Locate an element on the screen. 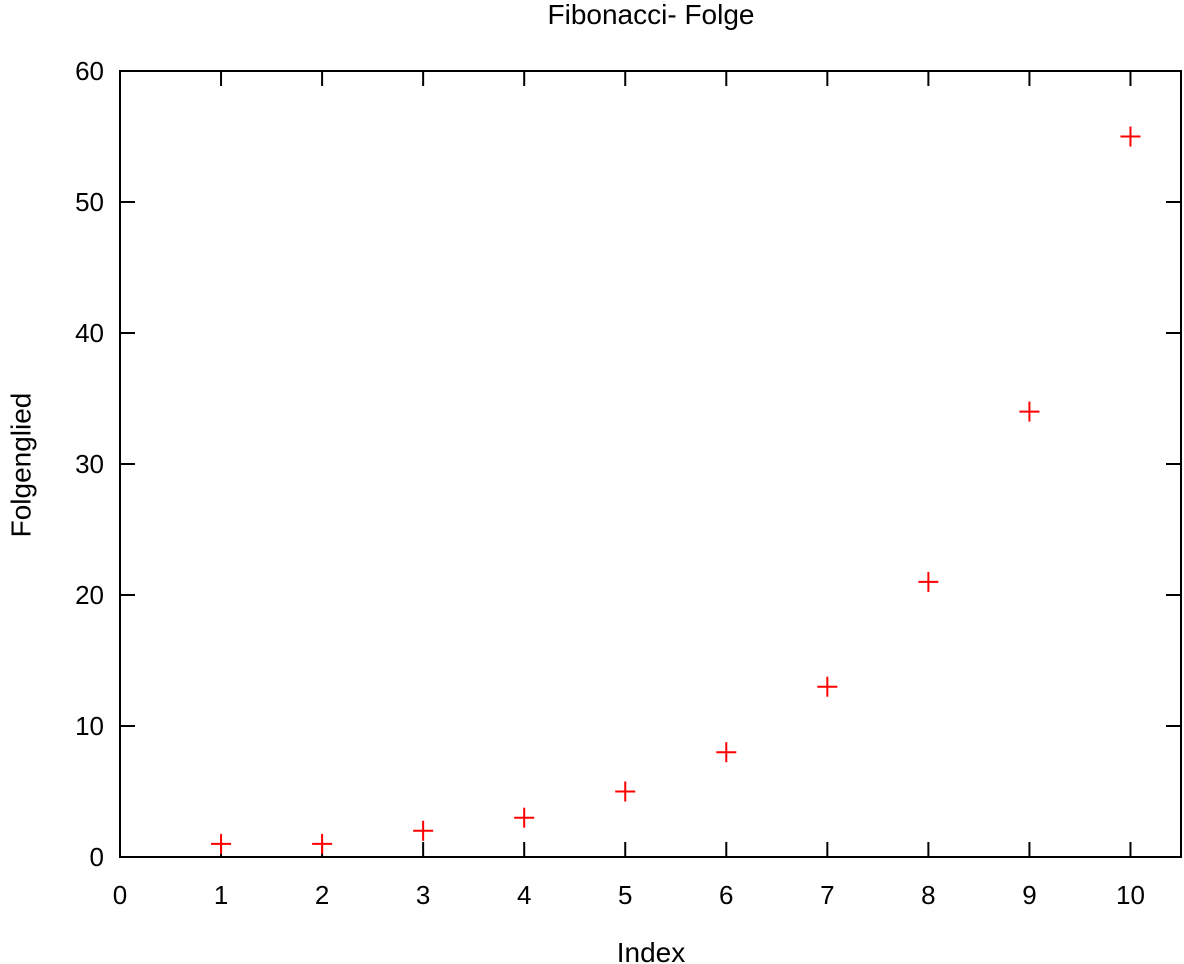 The image size is (1184, 964). x-tick-label: 2 is located at coordinates (322, 895).